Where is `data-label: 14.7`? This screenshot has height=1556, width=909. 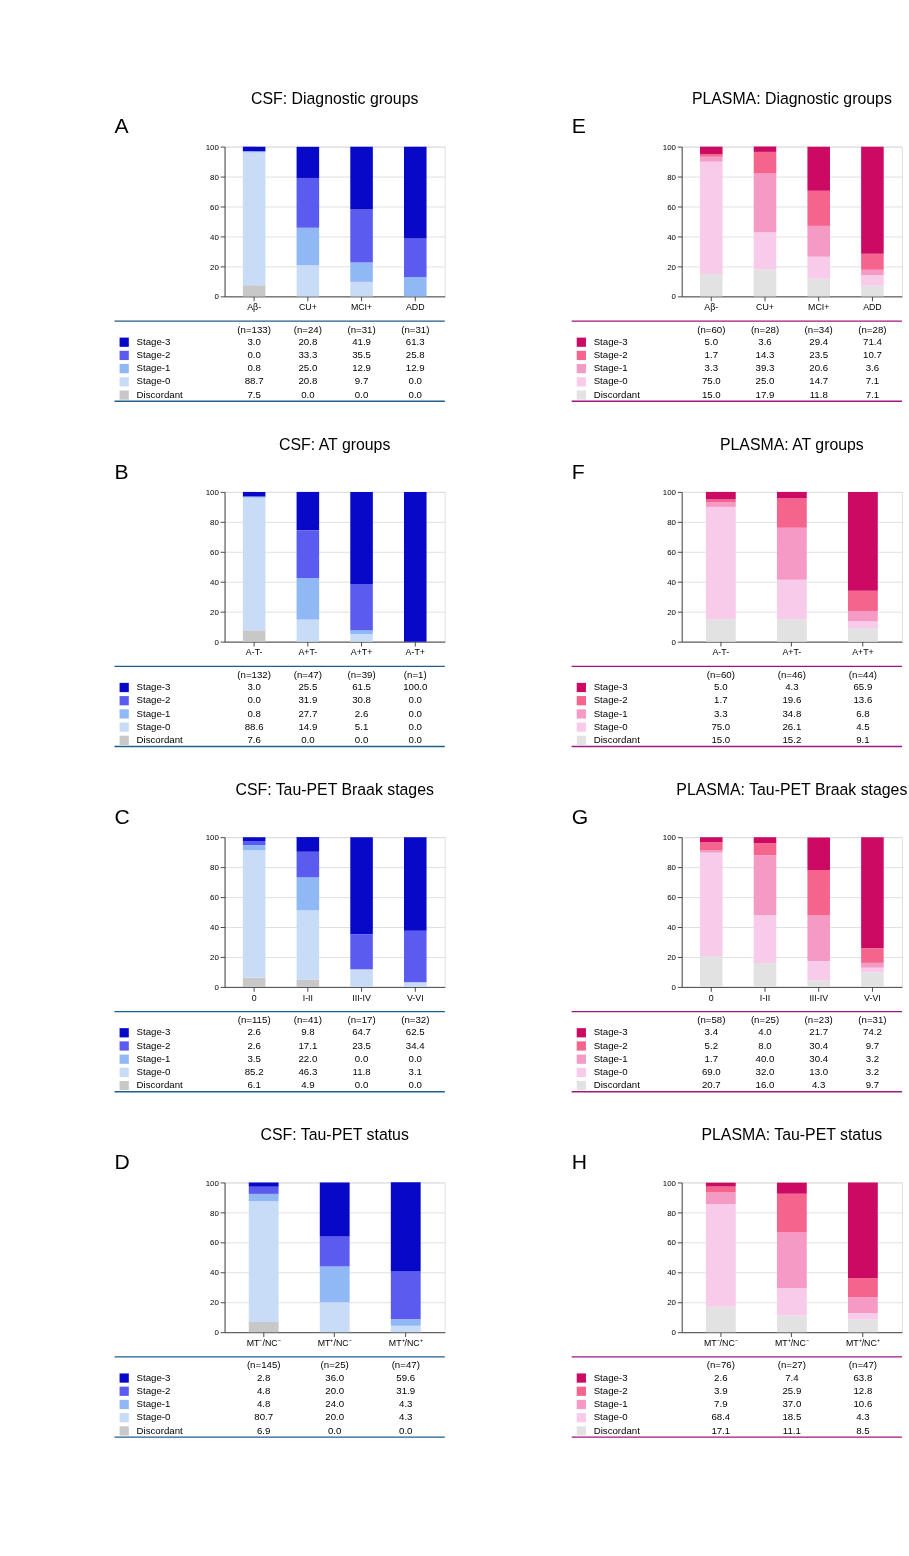 data-label: 14.7 is located at coordinates (819, 381).